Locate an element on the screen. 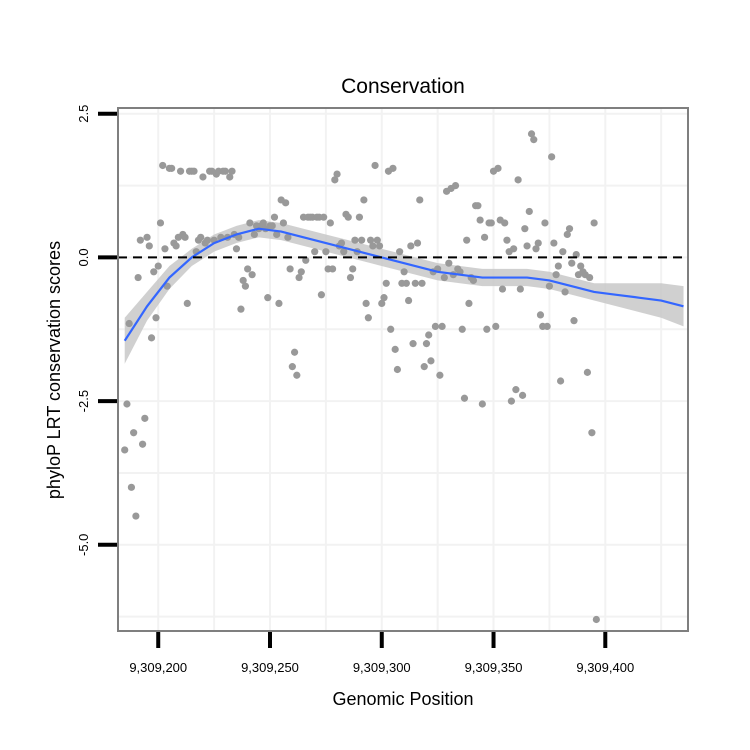  y-axis-label: phyloP LRT conservation scores is located at coordinates (54, 370).